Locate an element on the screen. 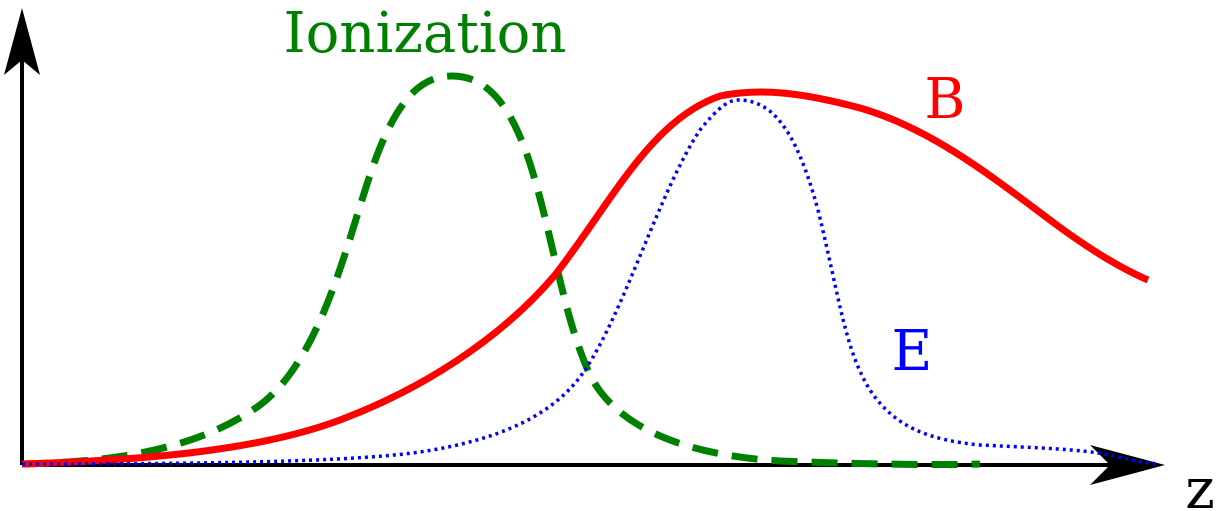 The height and width of the screenshot is (511, 1218). ionization-label: Ionization is located at coordinates (425, 33).